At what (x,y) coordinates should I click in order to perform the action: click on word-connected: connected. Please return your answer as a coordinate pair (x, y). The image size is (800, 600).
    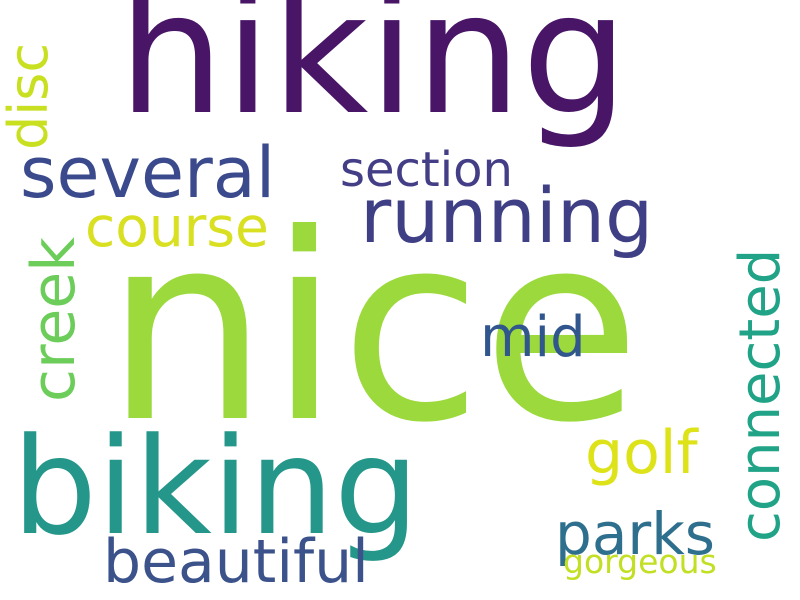
    Looking at the image, I should click on (760, 395).